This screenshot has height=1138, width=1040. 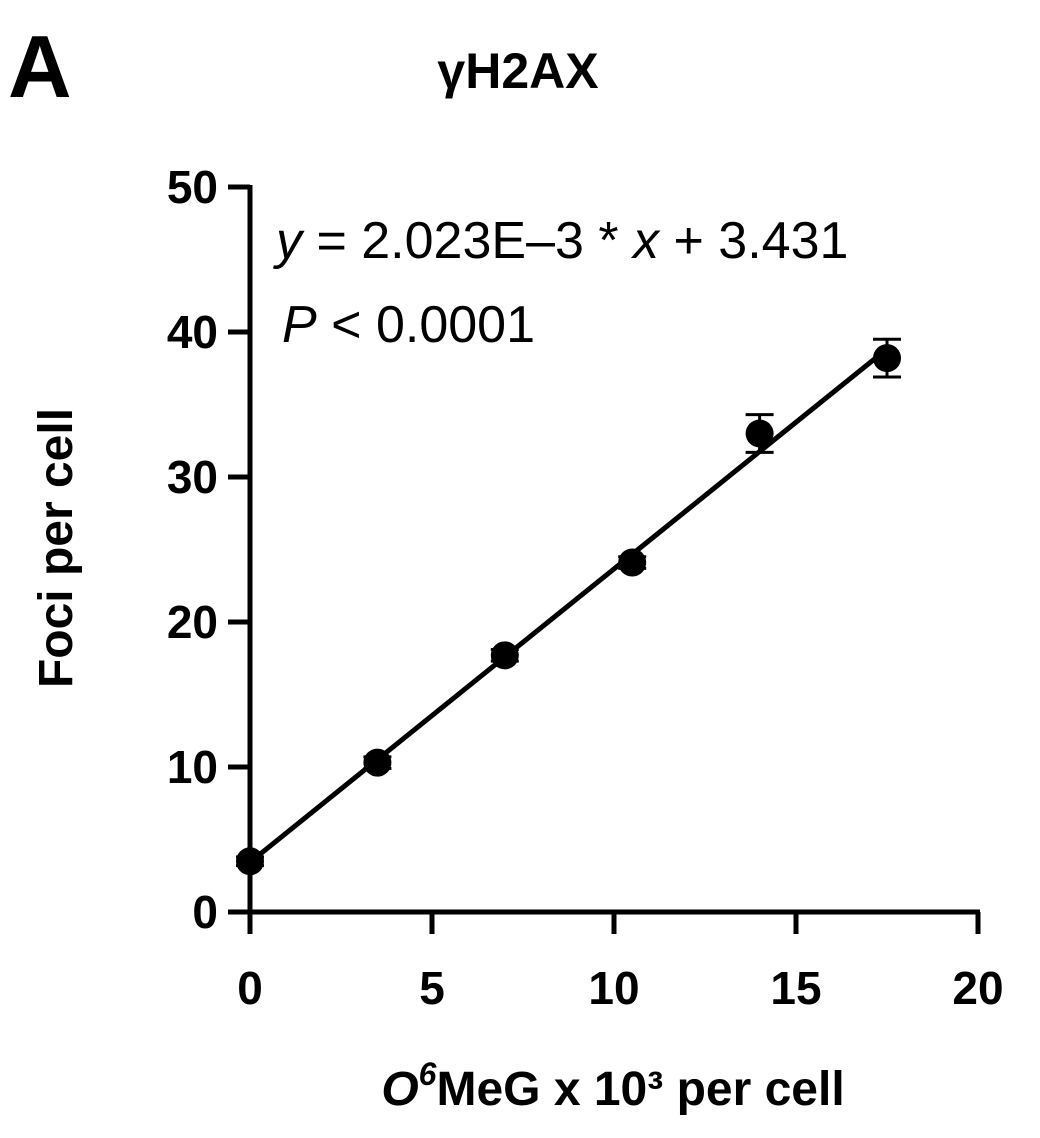 What do you see at coordinates (192, 187) in the screenshot?
I see `y-tick-label: 50` at bounding box center [192, 187].